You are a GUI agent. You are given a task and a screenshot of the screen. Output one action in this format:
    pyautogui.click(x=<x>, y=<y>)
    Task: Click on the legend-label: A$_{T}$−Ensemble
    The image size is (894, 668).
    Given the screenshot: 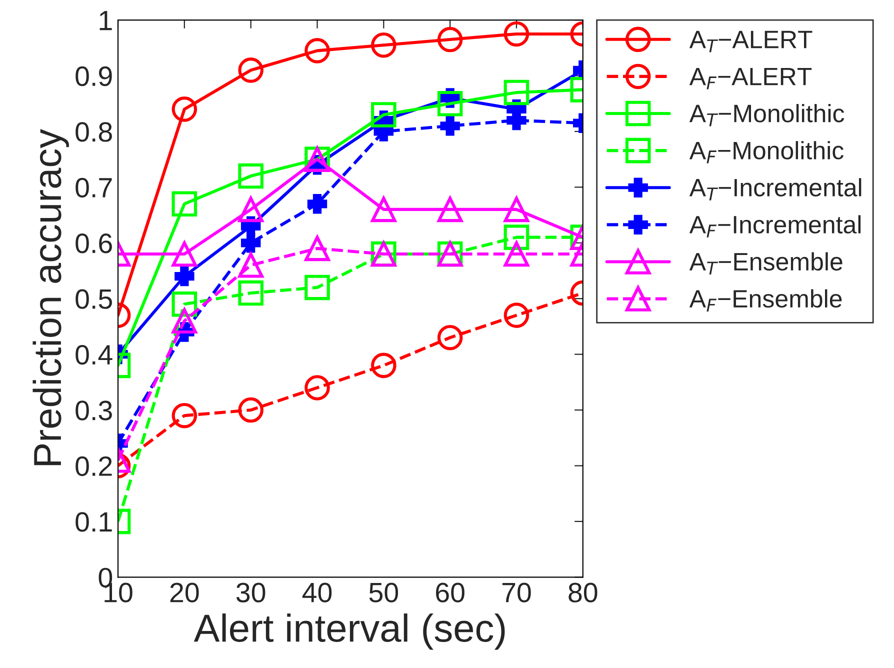 What is the action you would take?
    pyautogui.click(x=765, y=263)
    